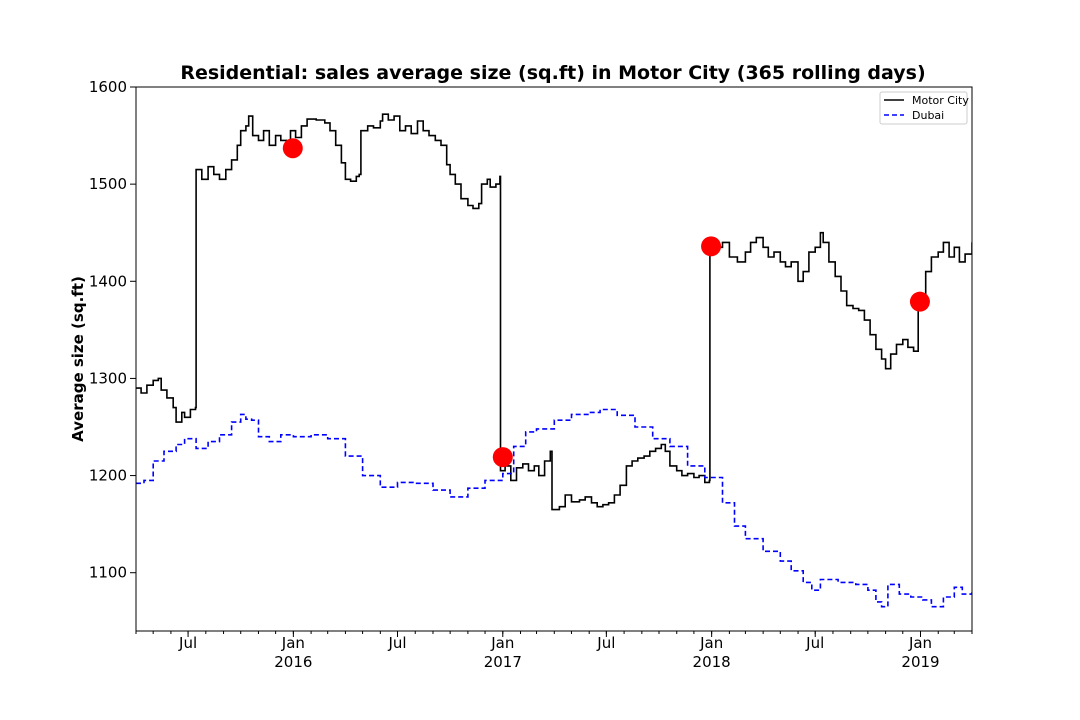  I want to click on x-tick-year-label: 2019, so click(920, 662).